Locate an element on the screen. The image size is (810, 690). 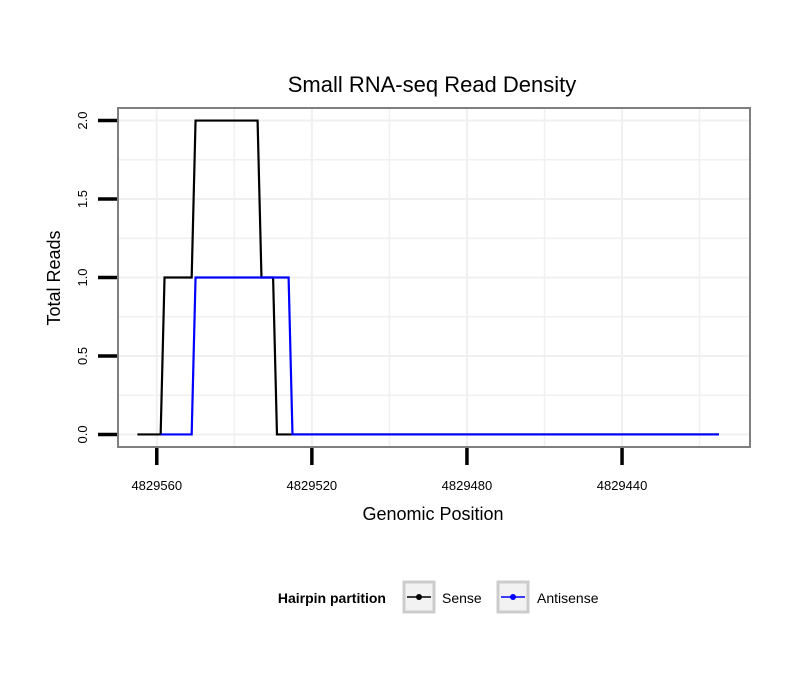
legend-item-antisense: Antisense is located at coordinates (547, 597).